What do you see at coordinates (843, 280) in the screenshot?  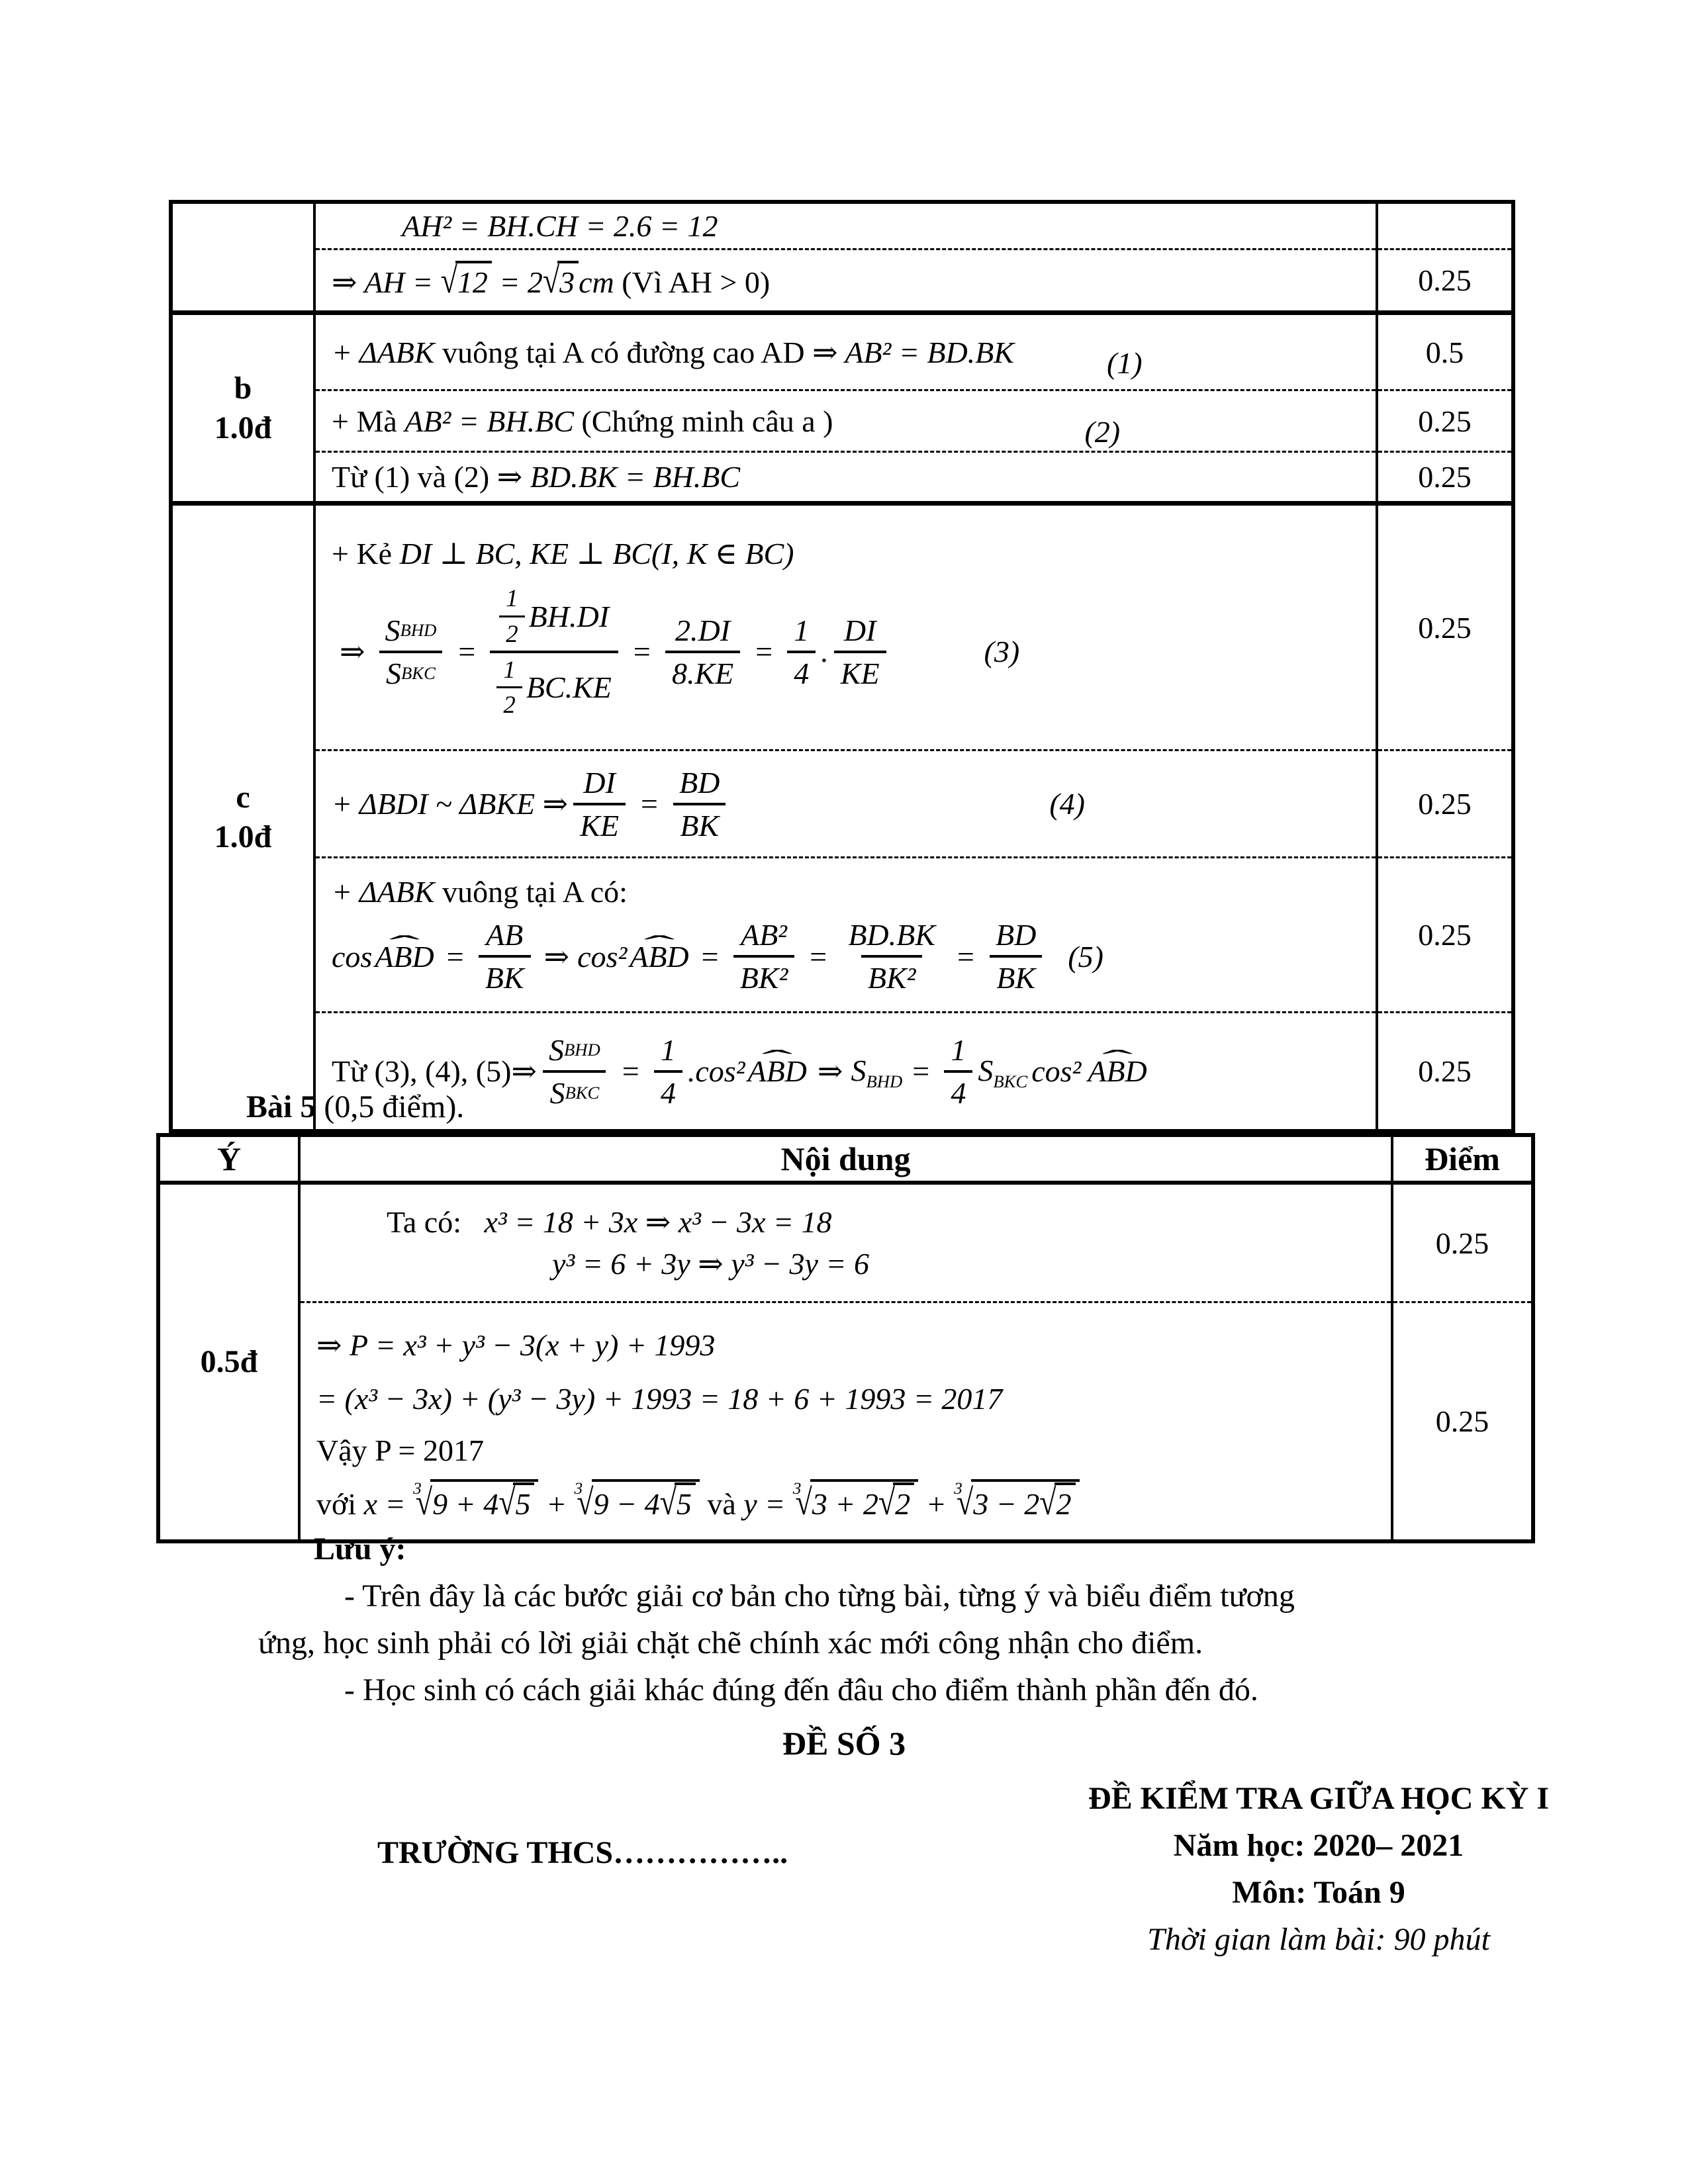 I see `table-row: ⇒ AH = √12 = 2√3 cm (Vì AH > 0) 0.25` at bounding box center [843, 280].